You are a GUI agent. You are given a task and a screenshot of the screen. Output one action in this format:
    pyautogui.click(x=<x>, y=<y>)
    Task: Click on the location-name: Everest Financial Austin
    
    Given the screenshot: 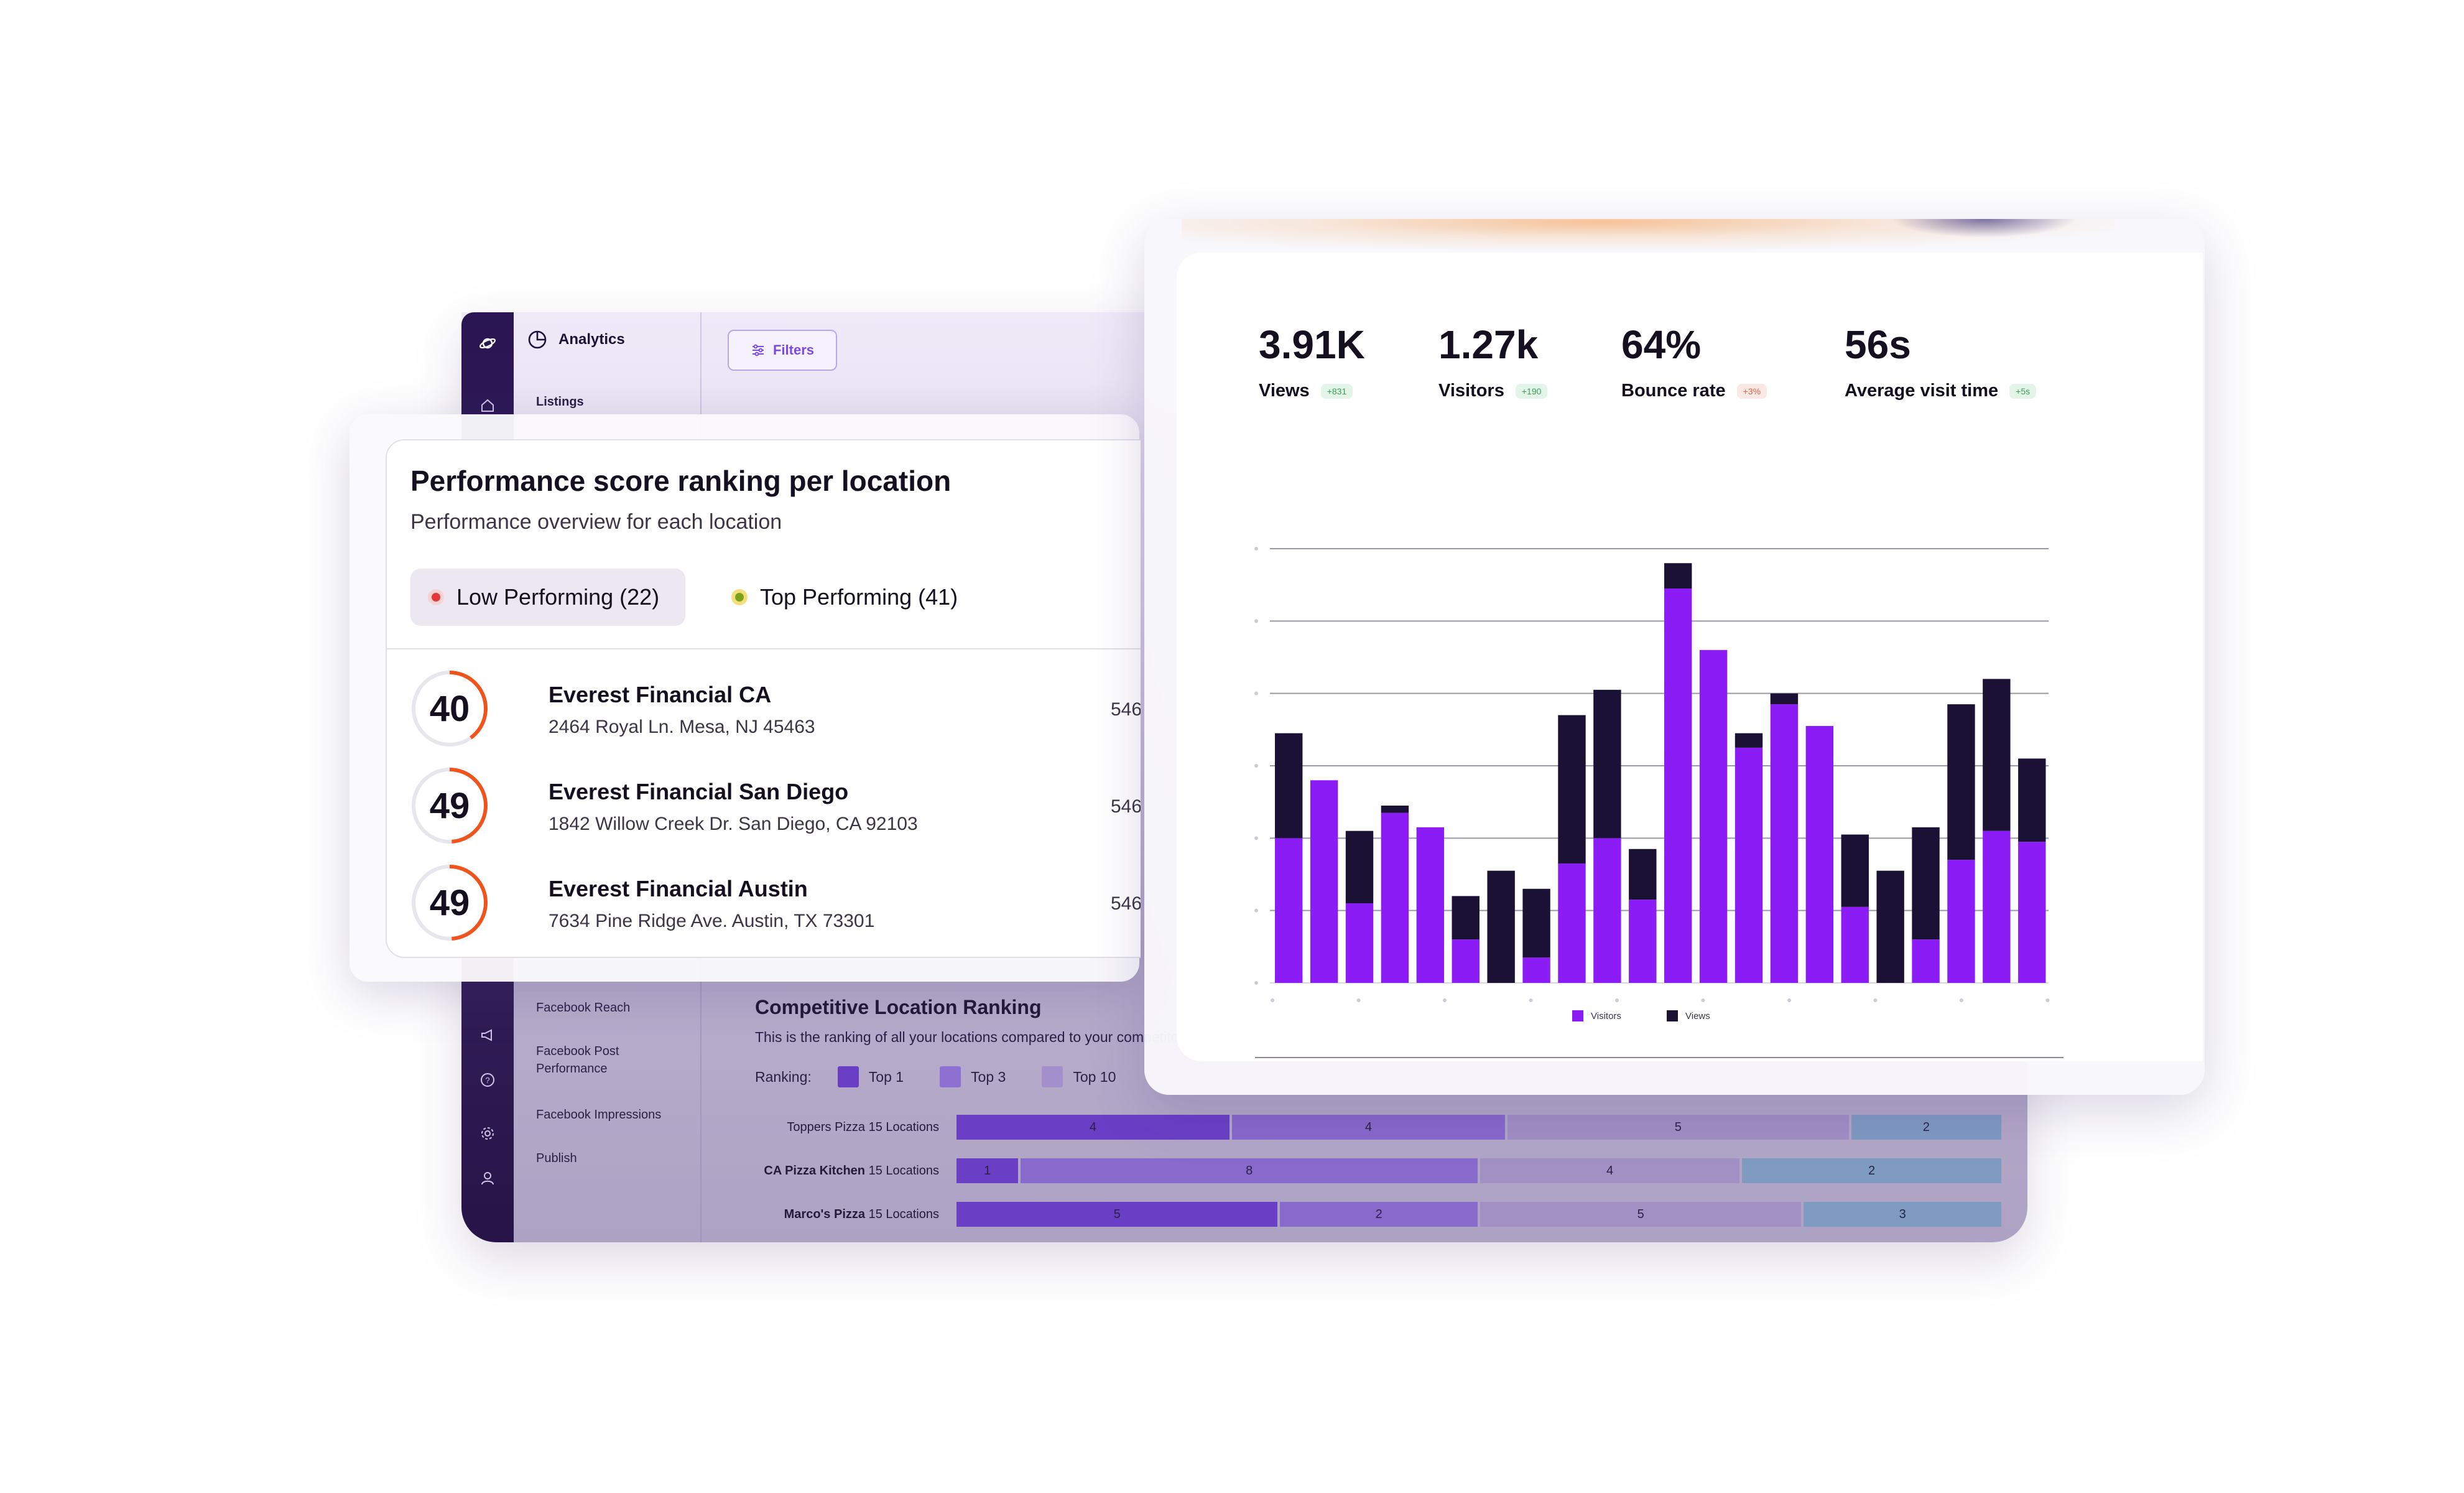 What is the action you would take?
    pyautogui.click(x=678, y=889)
    